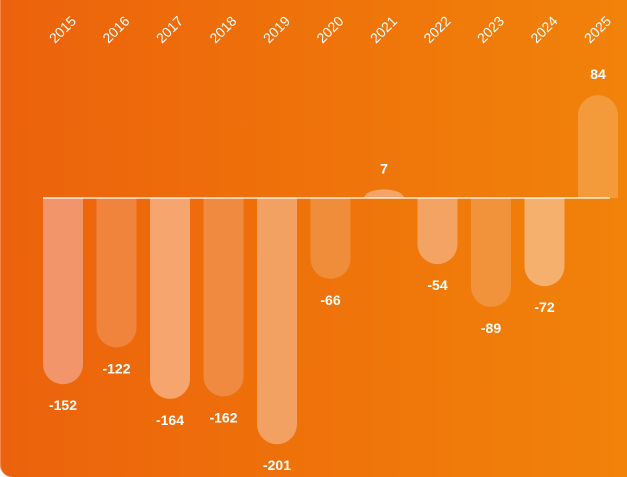 Image resolution: width=627 pixels, height=477 pixels. What do you see at coordinates (169, 29) in the screenshot?
I see `x-tick-2017: 2017` at bounding box center [169, 29].